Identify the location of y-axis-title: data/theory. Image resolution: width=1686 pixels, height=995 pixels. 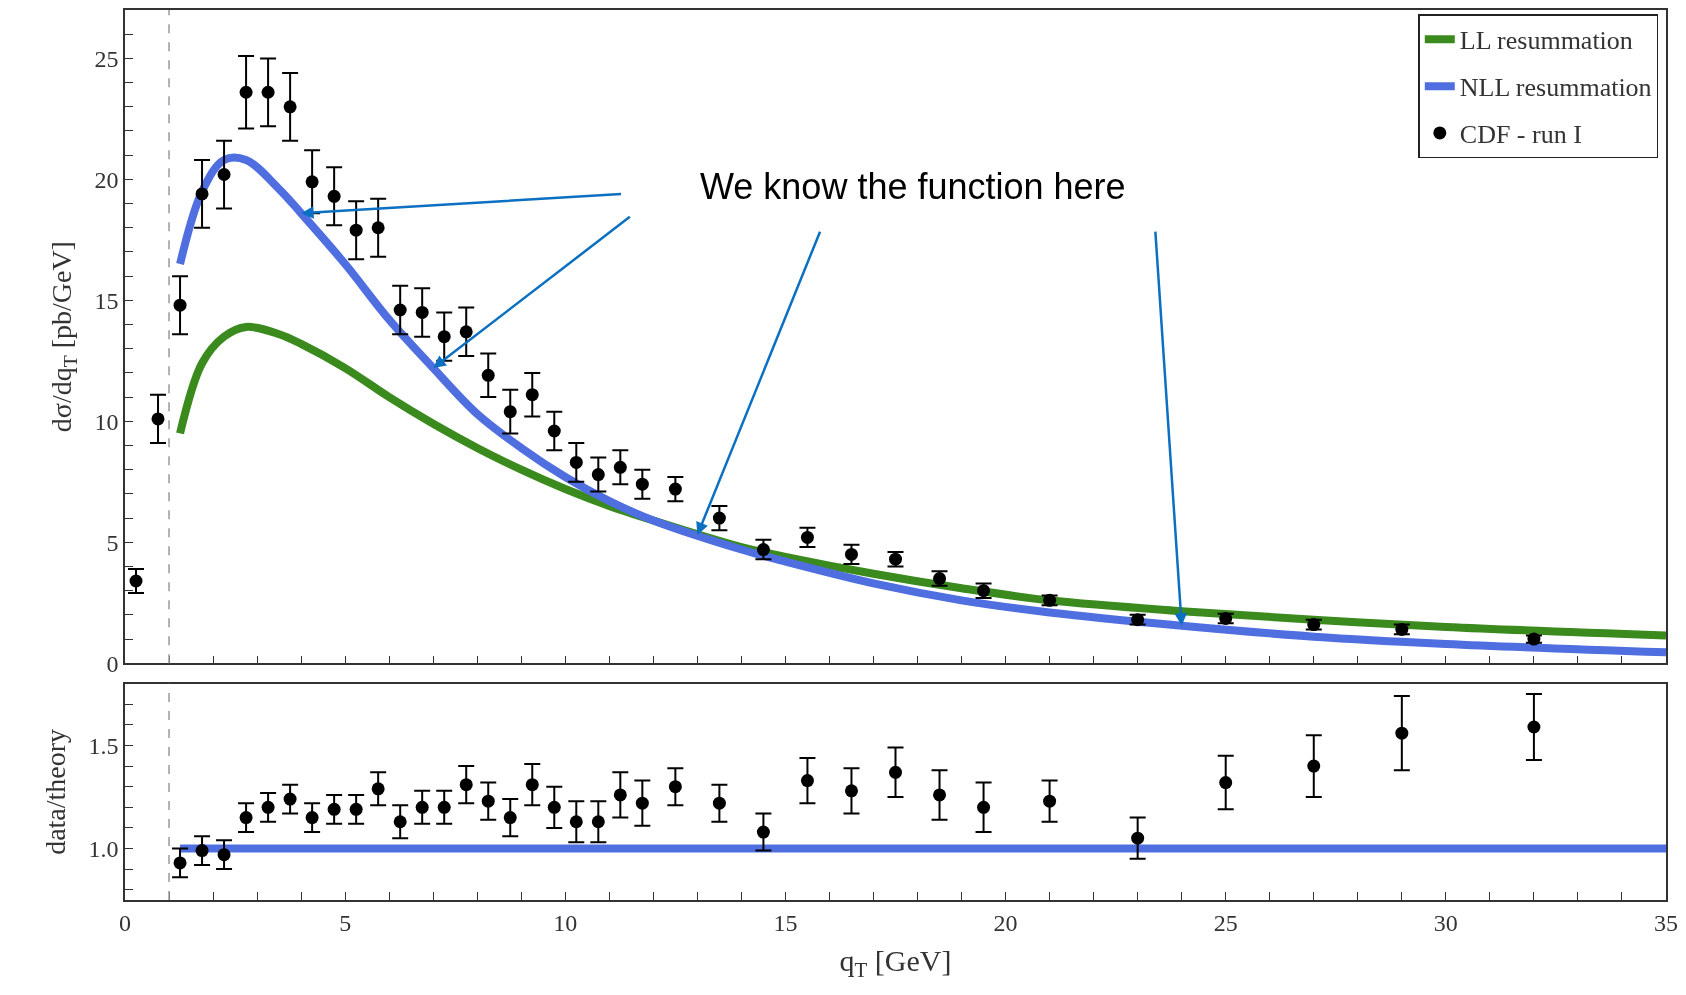
(55, 791).